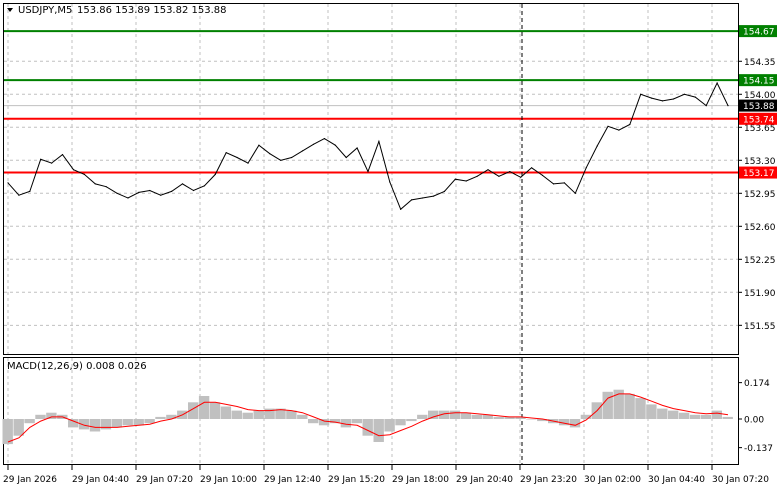  I want to click on y-tick-label: 154.35, so click(760, 63).